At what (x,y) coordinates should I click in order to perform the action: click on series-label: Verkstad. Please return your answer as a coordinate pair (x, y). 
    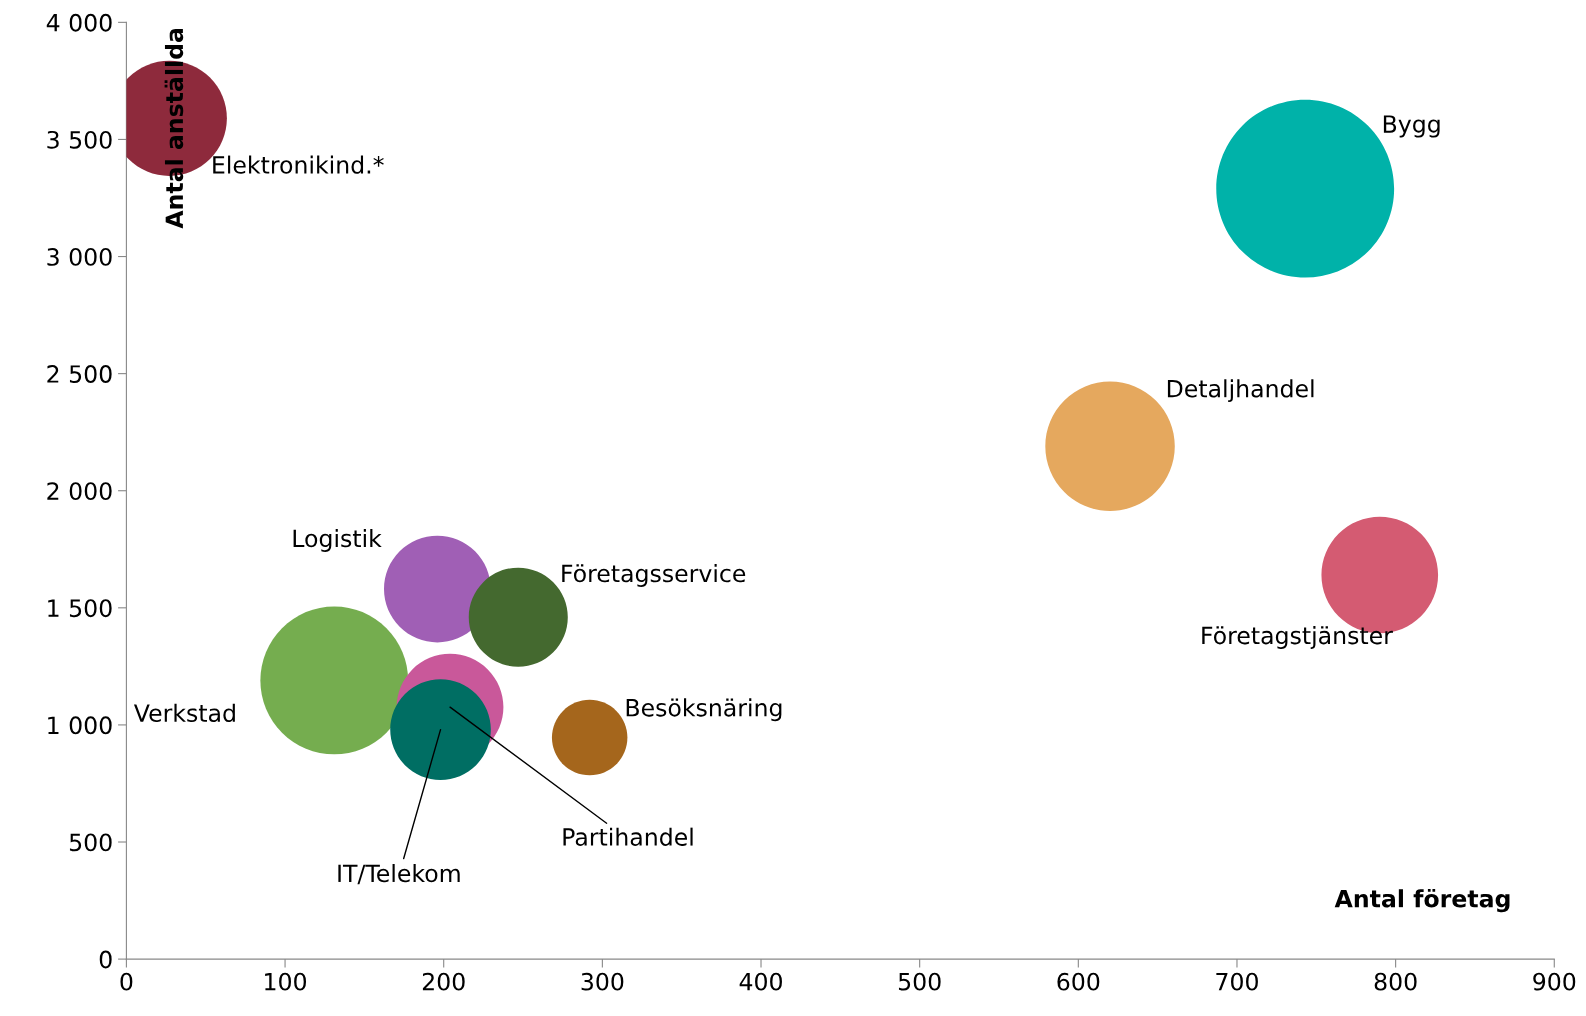
    Looking at the image, I should click on (184, 712).